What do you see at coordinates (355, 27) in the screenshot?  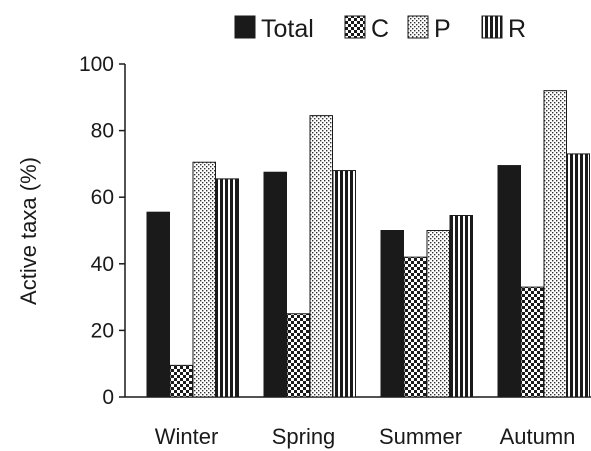 I see `legend-swatch-c` at bounding box center [355, 27].